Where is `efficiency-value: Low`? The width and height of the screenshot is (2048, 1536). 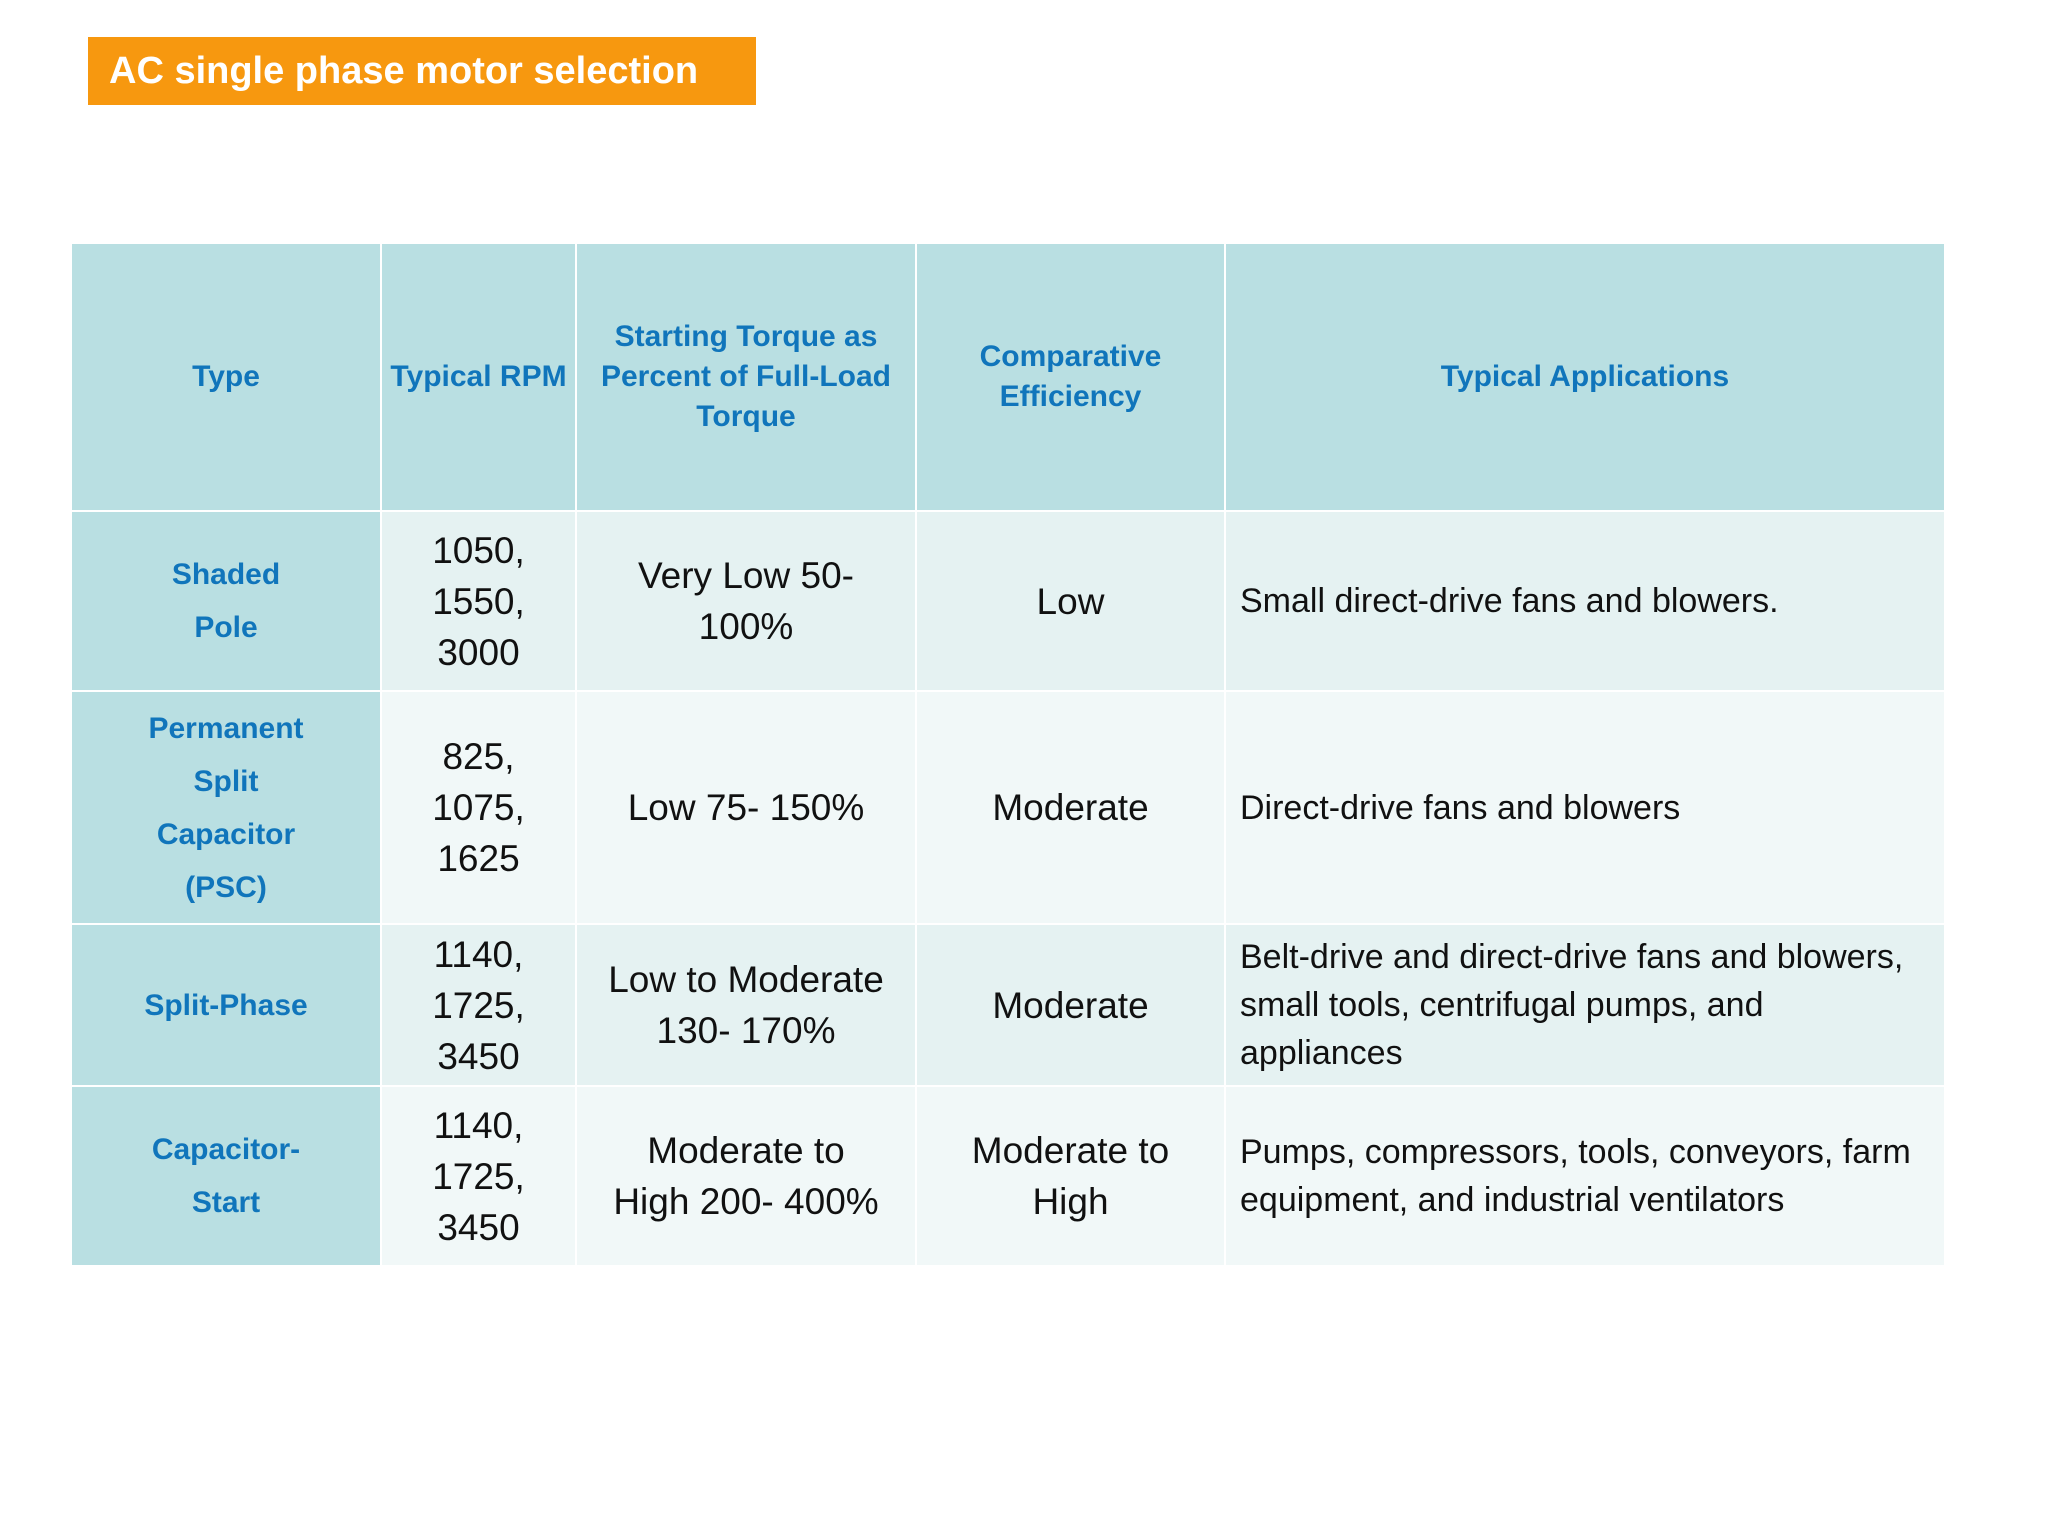
efficiency-value: Low is located at coordinates (1070, 601).